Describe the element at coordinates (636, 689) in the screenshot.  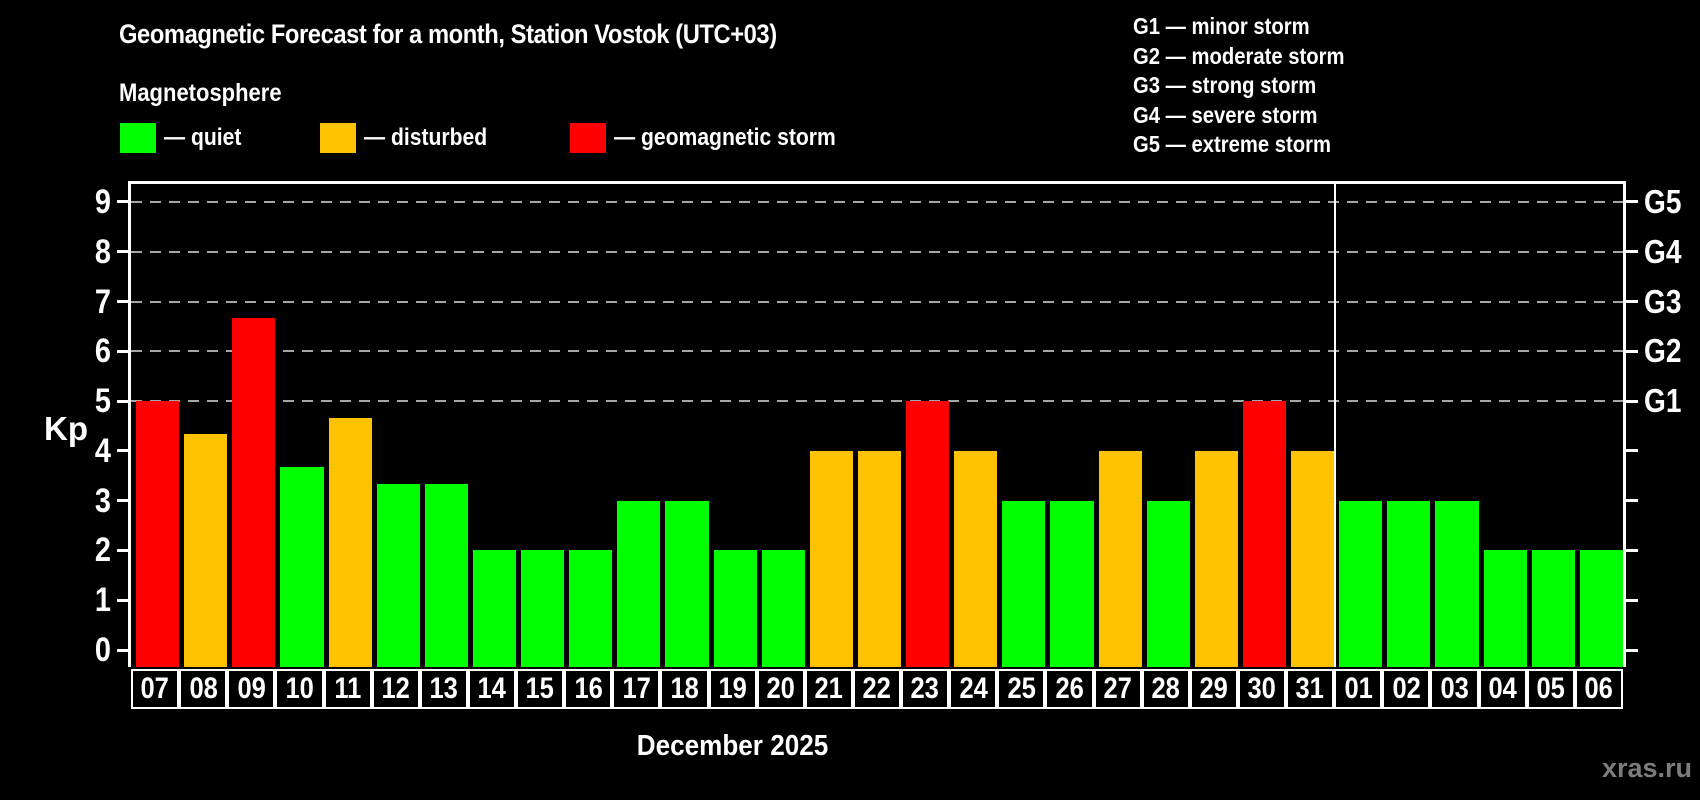
I see `date-label-17: 17` at that location.